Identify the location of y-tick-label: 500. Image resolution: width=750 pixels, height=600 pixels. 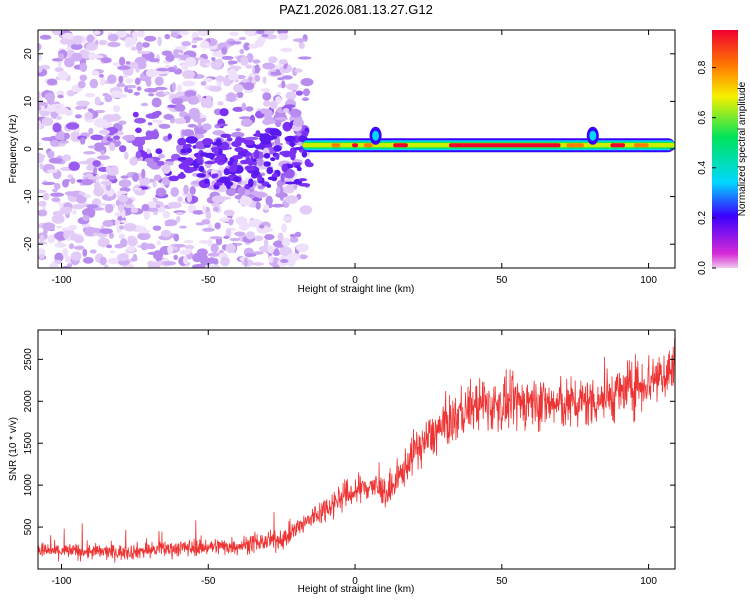
(28, 526).